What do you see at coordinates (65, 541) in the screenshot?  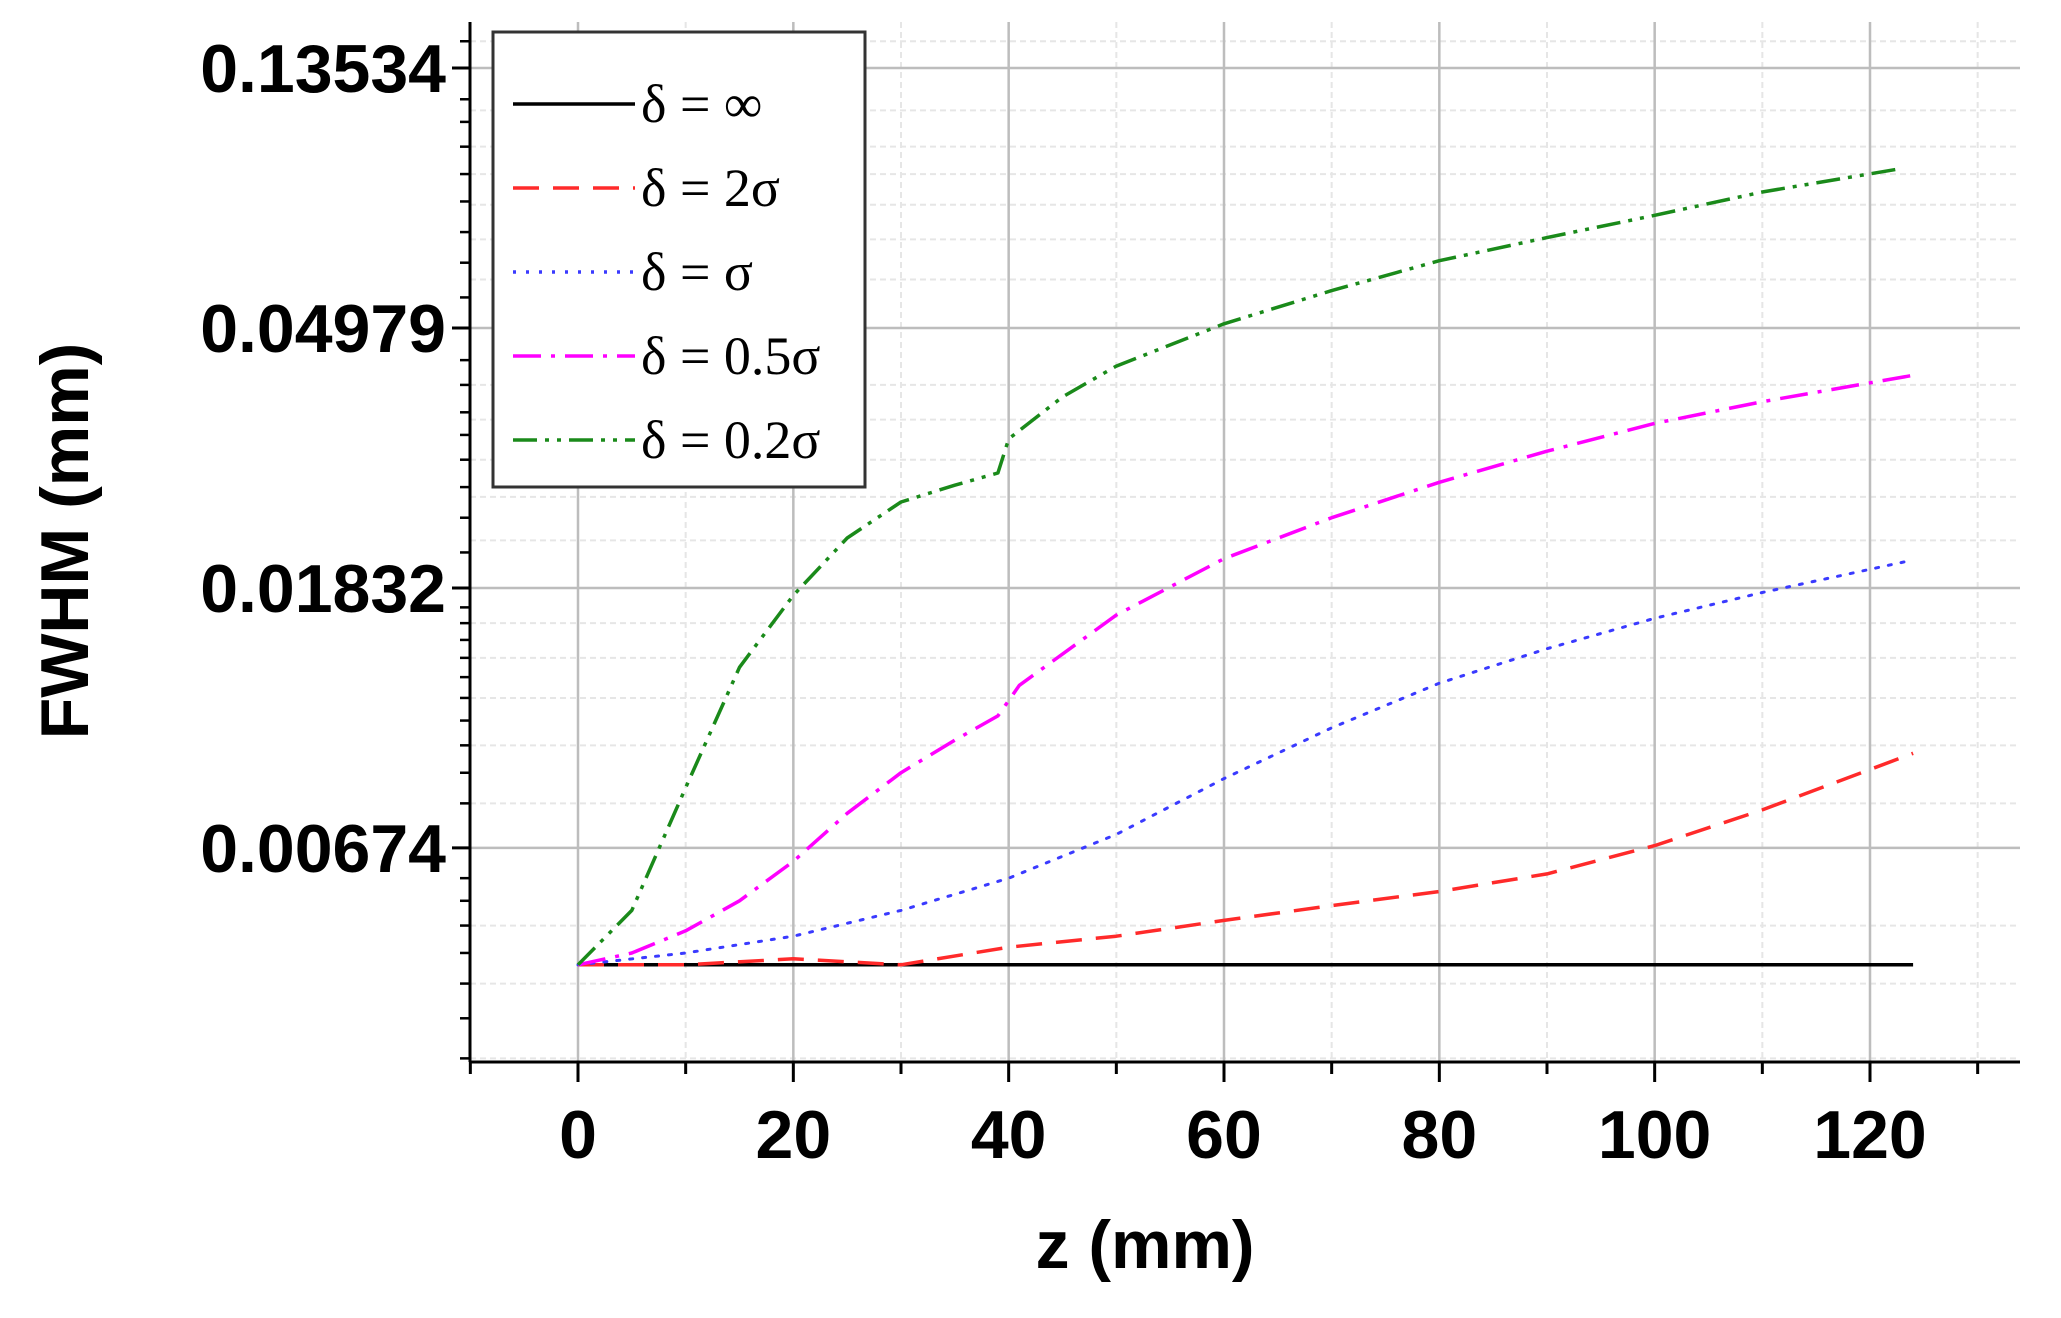 I see `y-axis-title: FWHM (mm)` at bounding box center [65, 541].